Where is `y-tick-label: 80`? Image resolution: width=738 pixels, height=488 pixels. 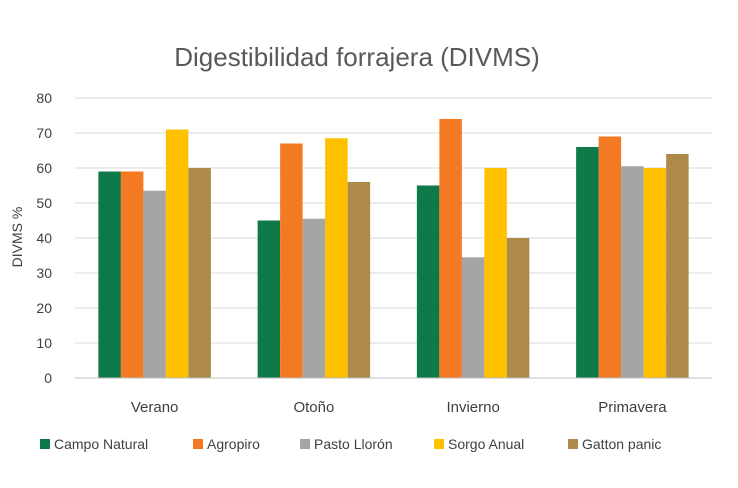
y-tick-label: 80 is located at coordinates (44, 98).